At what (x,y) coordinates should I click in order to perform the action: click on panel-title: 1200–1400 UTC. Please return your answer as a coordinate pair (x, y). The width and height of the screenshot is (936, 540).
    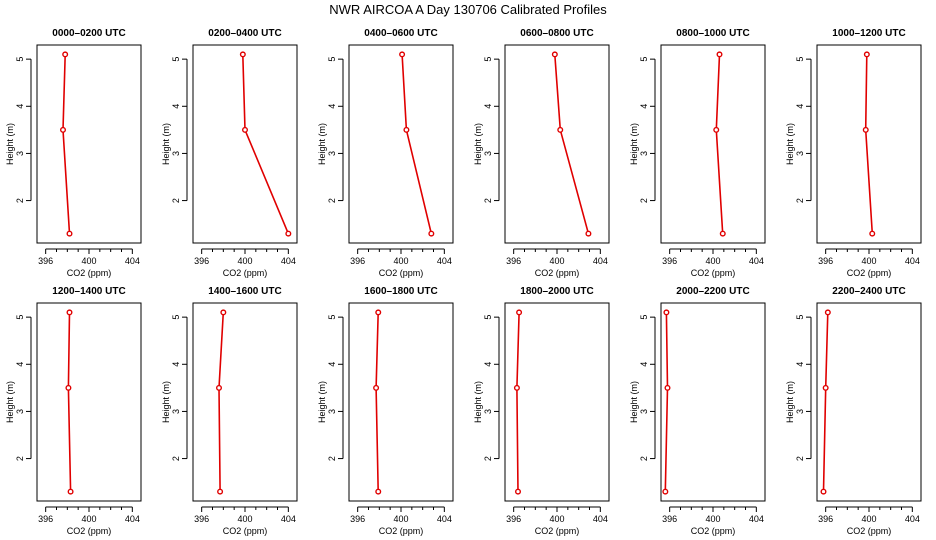
    Looking at the image, I should click on (88, 291).